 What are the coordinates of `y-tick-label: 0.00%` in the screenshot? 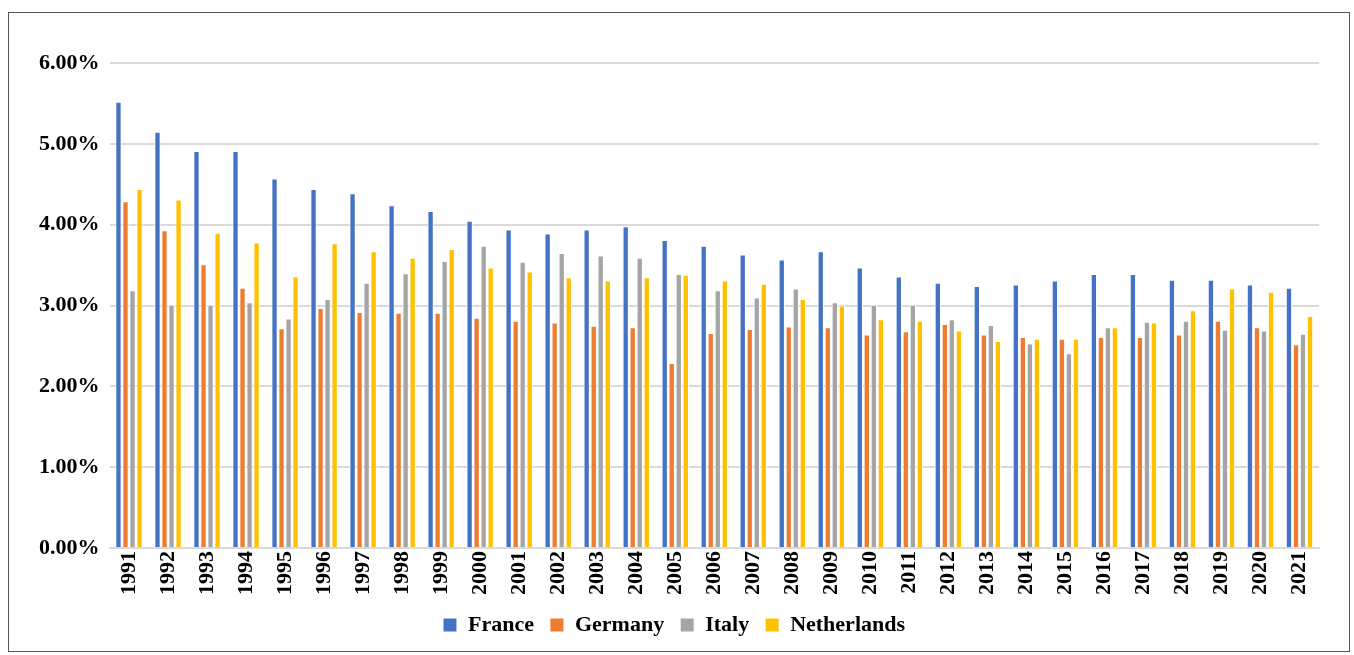 It's located at (69, 546).